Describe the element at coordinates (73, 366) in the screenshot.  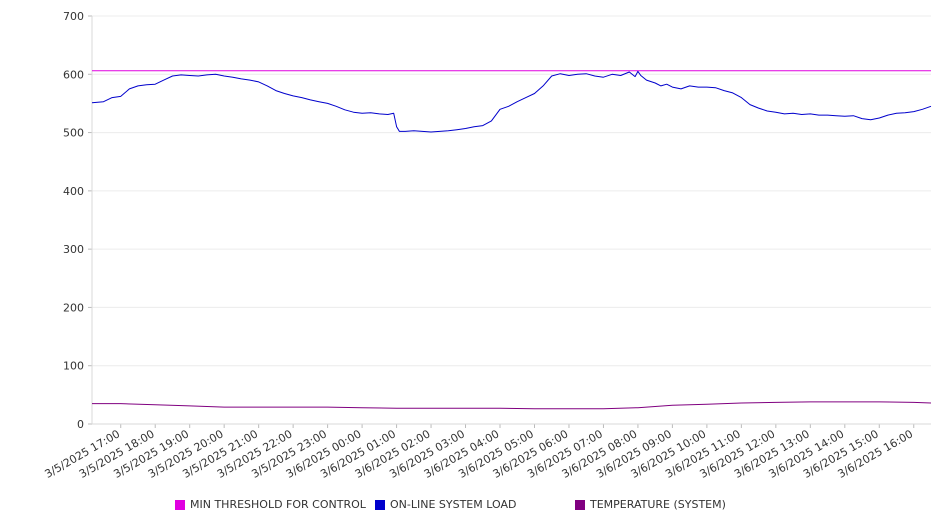
I see `y-tick-label: 100` at that location.